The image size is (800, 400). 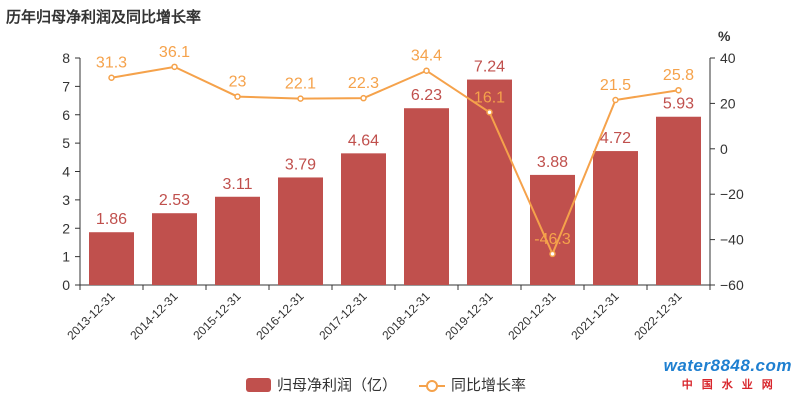 What do you see at coordinates (489, 97) in the screenshot?
I see `growth-value-label: 16.1` at bounding box center [489, 97].